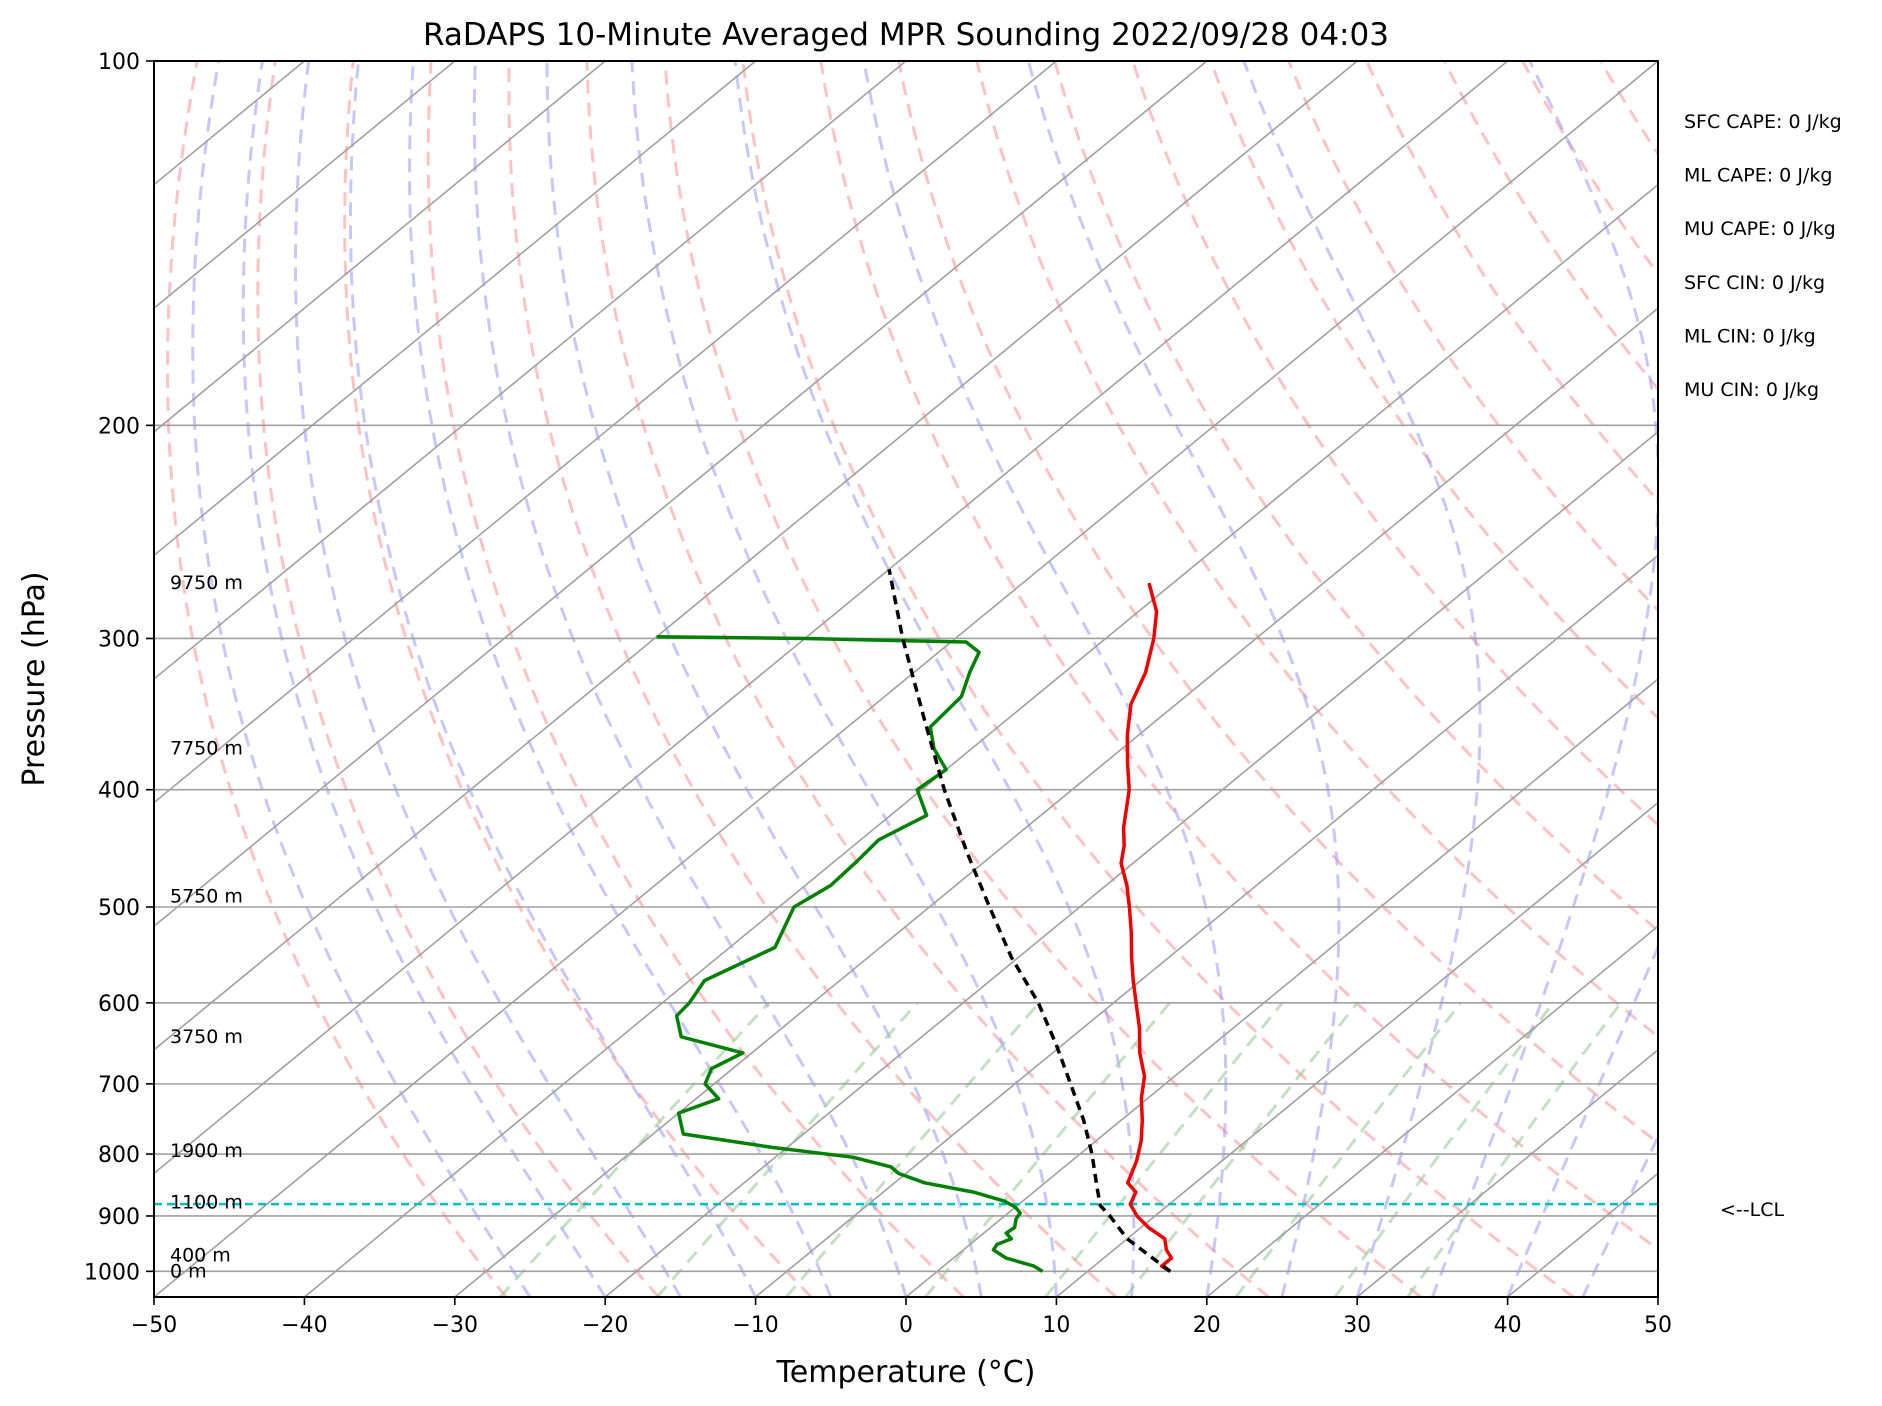 This screenshot has height=1406, width=1882. I want to click on x-tick-label: 10, so click(1056, 1325).